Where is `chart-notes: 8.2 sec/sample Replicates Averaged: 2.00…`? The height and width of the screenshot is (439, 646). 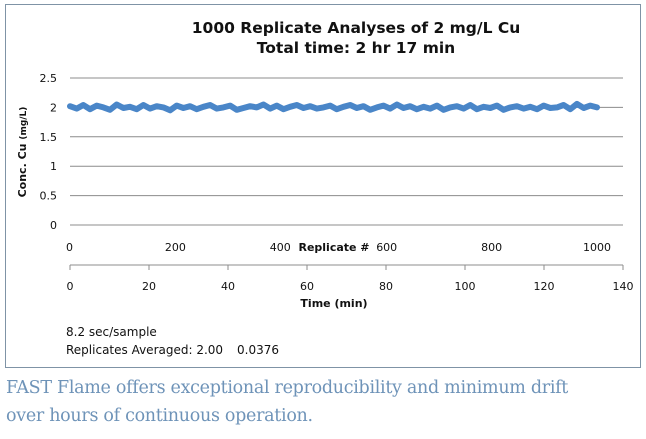 chart-notes: 8.2 sec/sample Replicates Averaged: 2.00… is located at coordinates (172, 341).